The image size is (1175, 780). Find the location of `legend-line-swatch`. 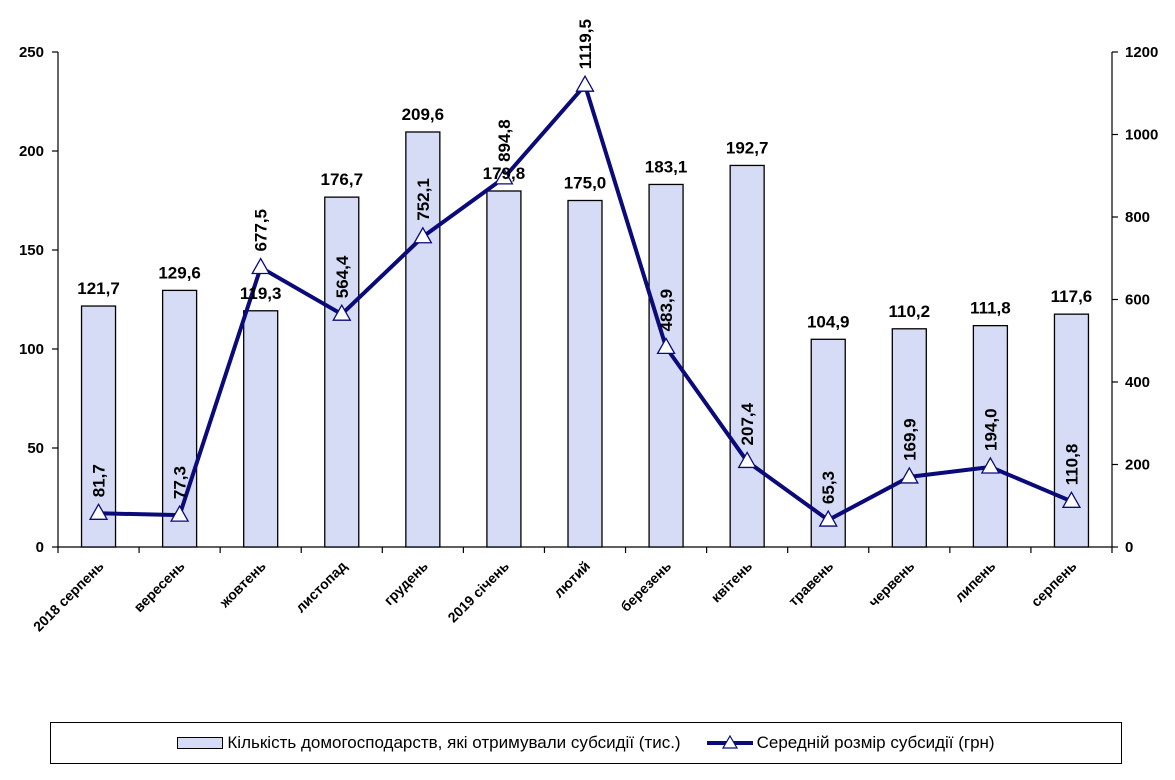

legend-line-swatch is located at coordinates (729, 742).